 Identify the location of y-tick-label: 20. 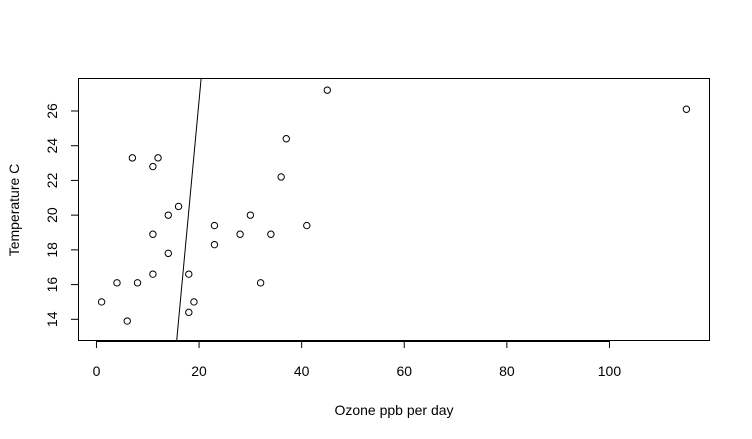
(52, 215).